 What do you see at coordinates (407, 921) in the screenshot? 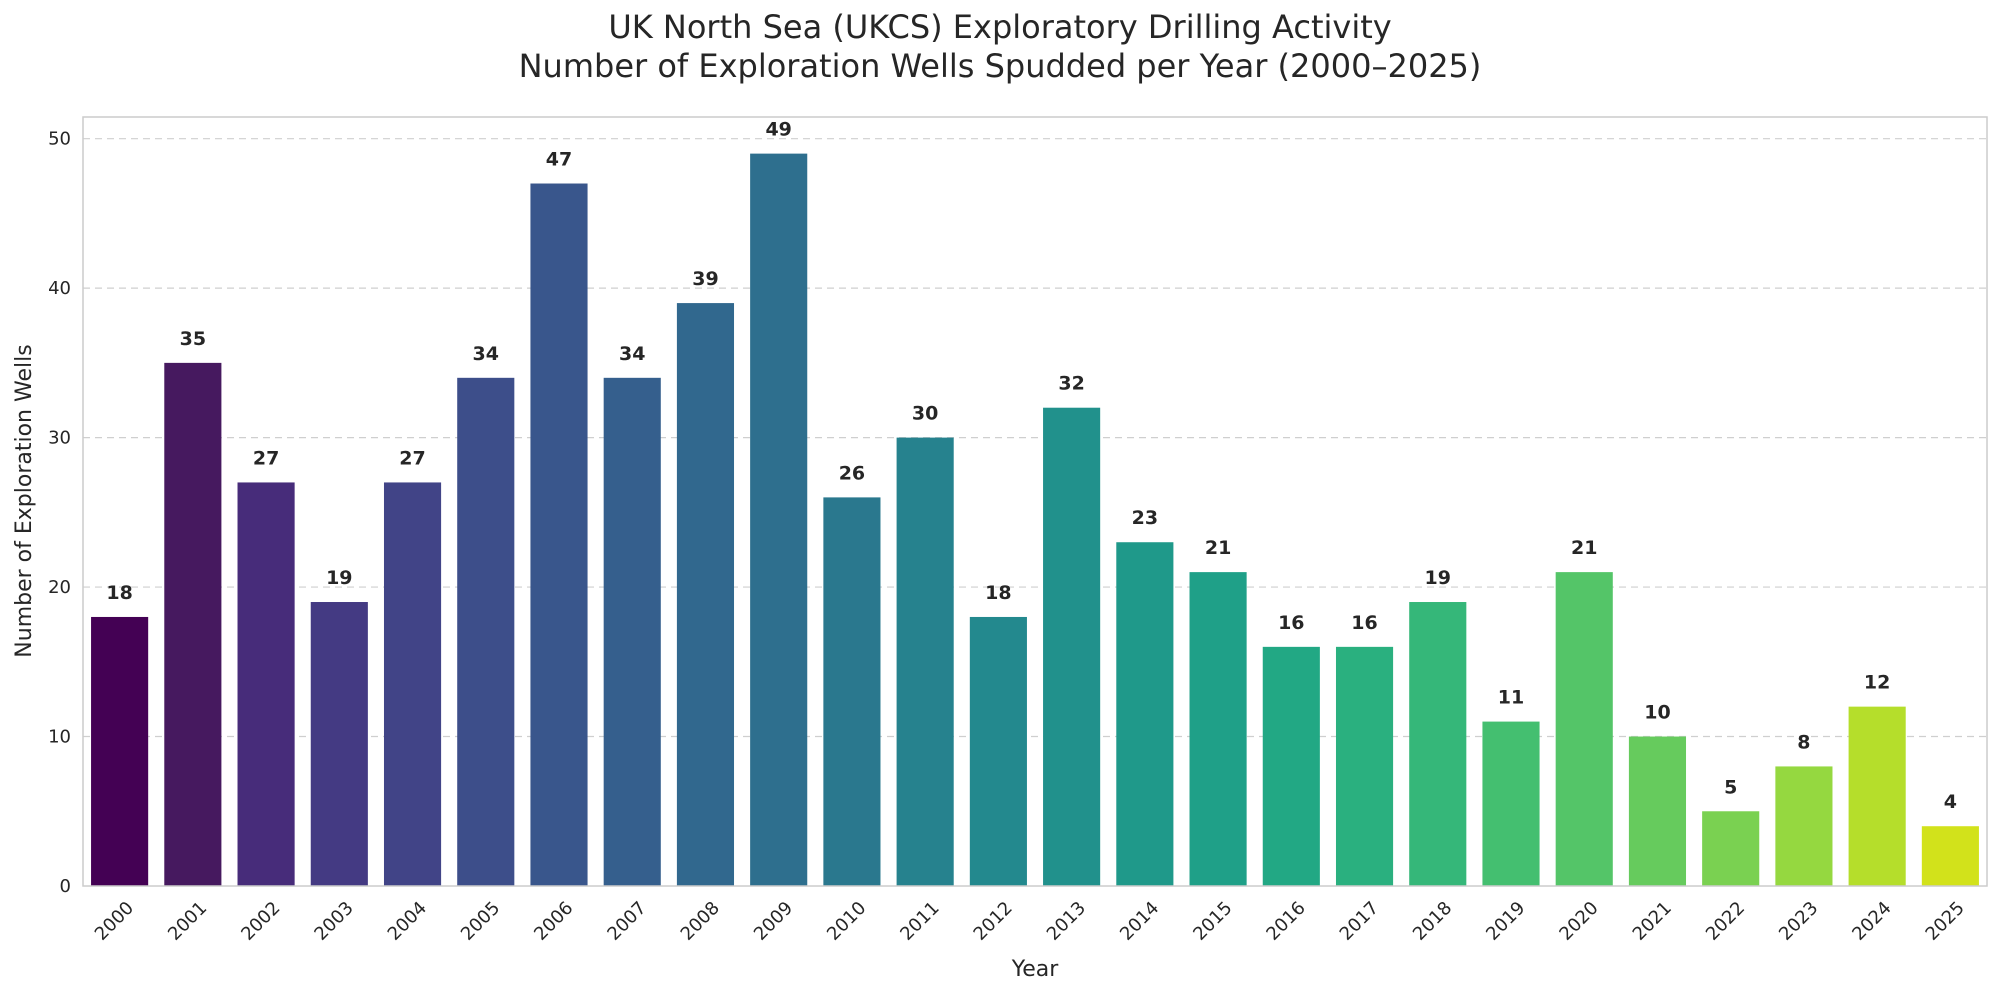
I see `x-tick-label: 2004` at bounding box center [407, 921].